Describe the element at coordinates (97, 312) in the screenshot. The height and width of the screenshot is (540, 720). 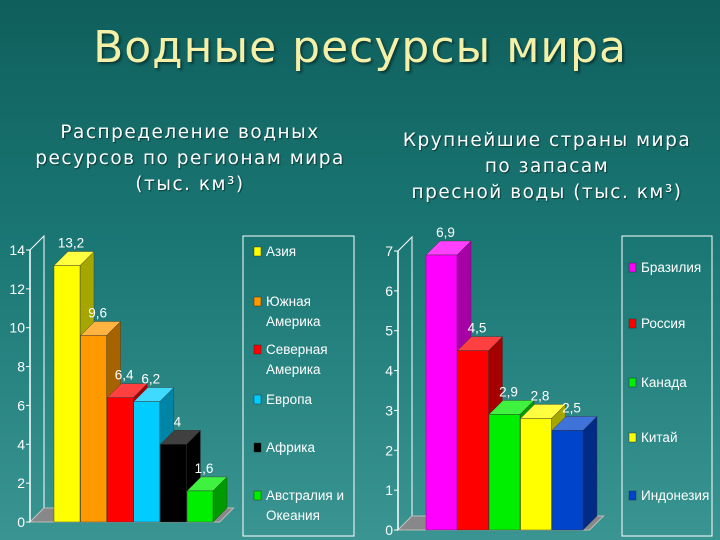
I see `data-label: 9,6` at that location.